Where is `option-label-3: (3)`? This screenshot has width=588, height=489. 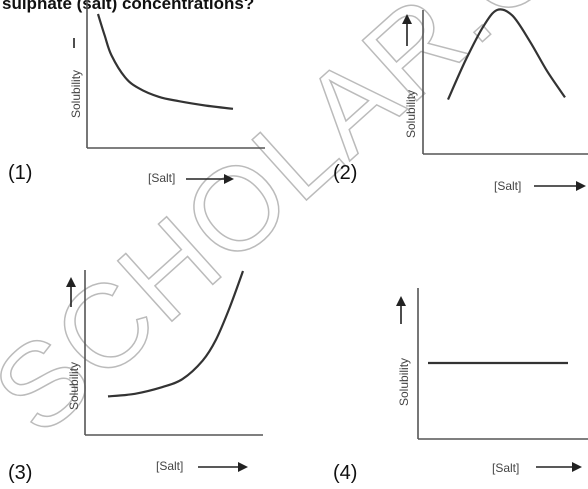 option-label-3: (3) is located at coordinates (20, 473).